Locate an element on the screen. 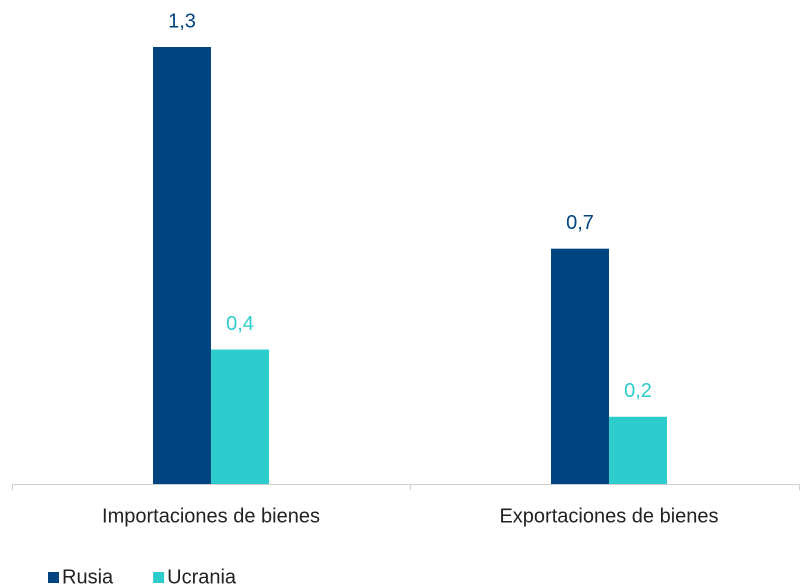  data-label: 0,2 is located at coordinates (638, 391).